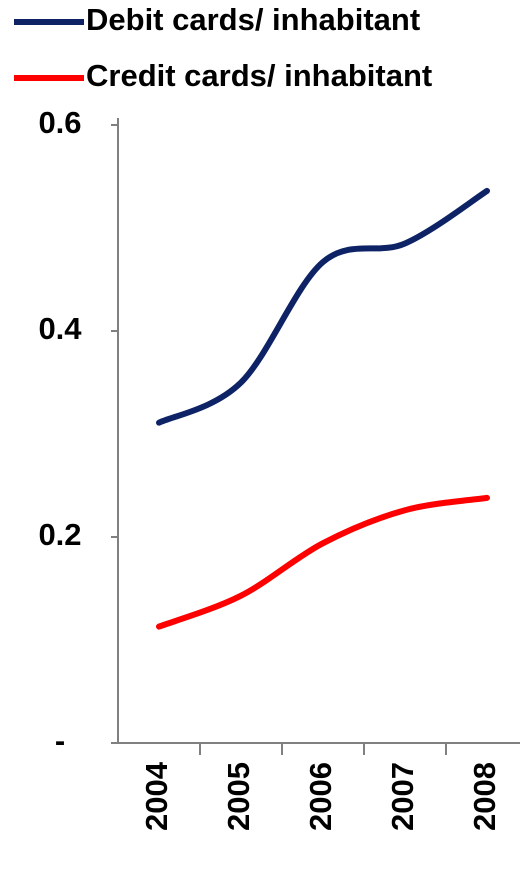 The image size is (522, 870). What do you see at coordinates (323, 562) in the screenshot?
I see `data-line` at bounding box center [323, 562].